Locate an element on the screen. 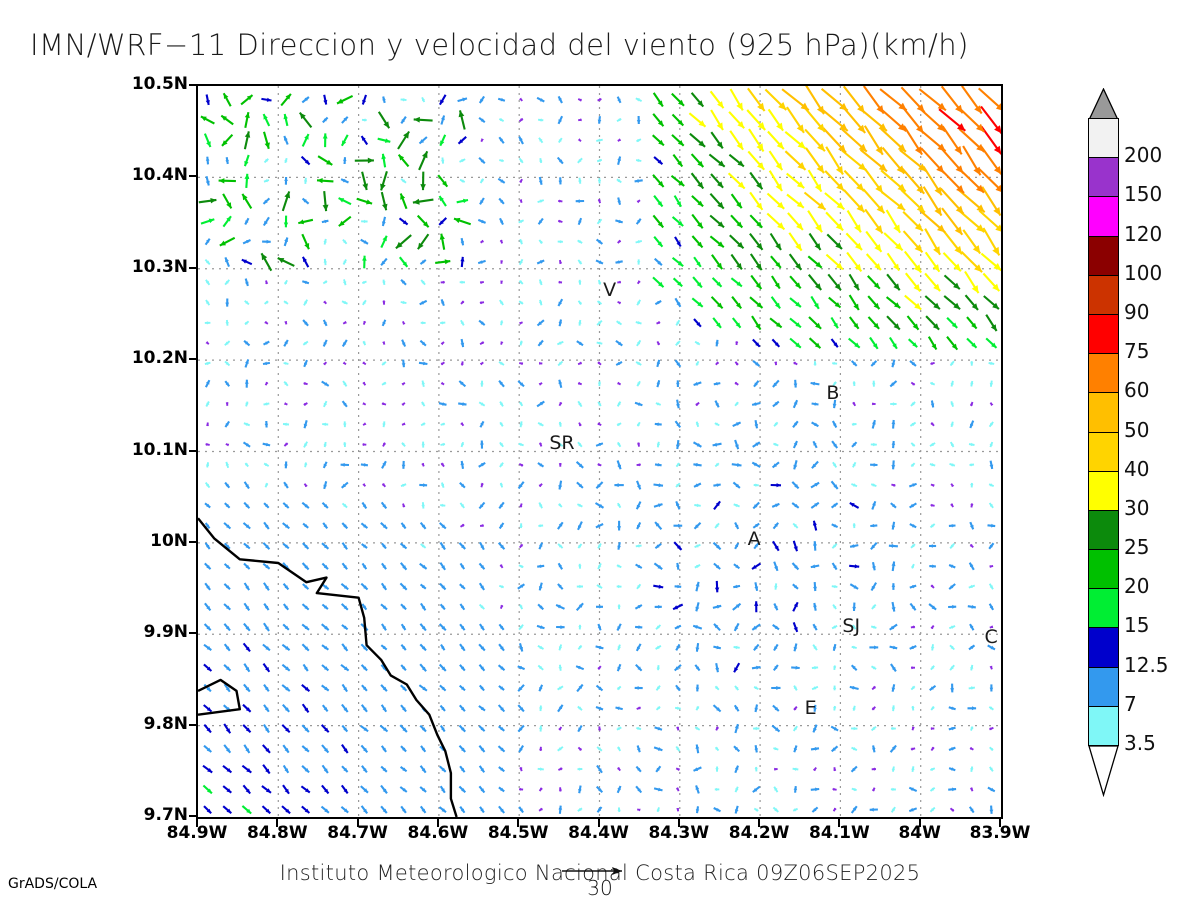 The image size is (1200, 900). x-axis-tick-label: 84.2W is located at coordinates (759, 833).